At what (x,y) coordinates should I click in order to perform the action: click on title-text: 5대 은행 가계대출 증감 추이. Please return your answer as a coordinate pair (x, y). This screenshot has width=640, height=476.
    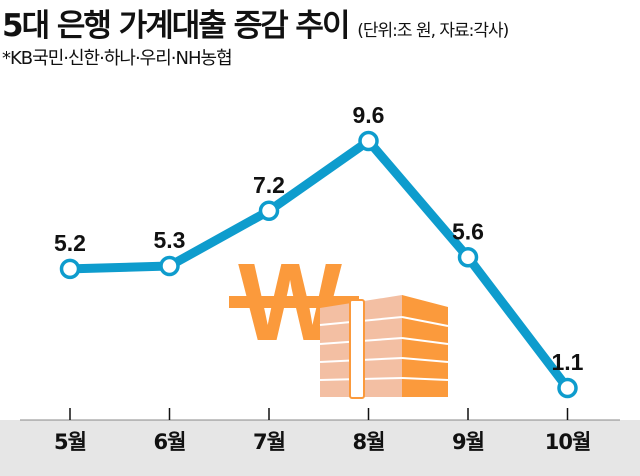
    Looking at the image, I should click on (176, 26).